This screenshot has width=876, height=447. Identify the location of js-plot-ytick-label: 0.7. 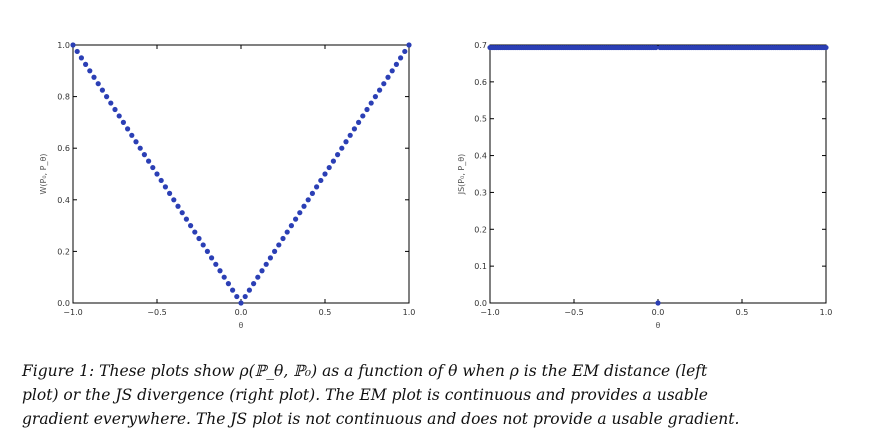
(480, 45).